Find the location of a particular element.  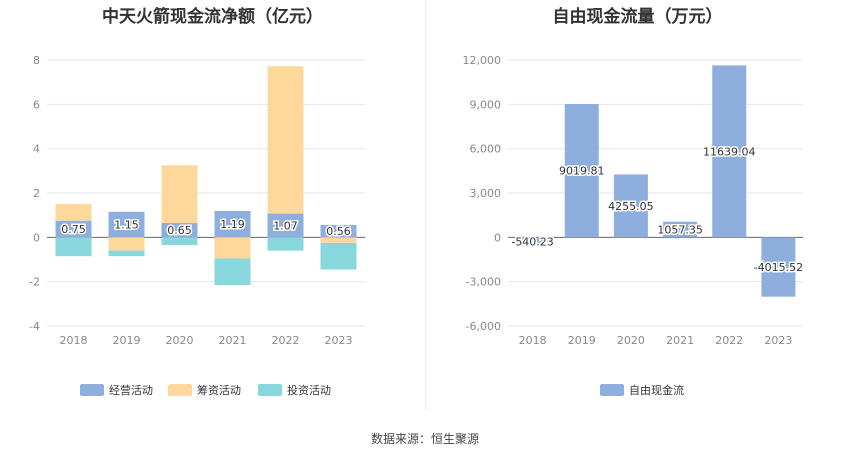

chart1-data-label: 1.15 is located at coordinates (126, 225).